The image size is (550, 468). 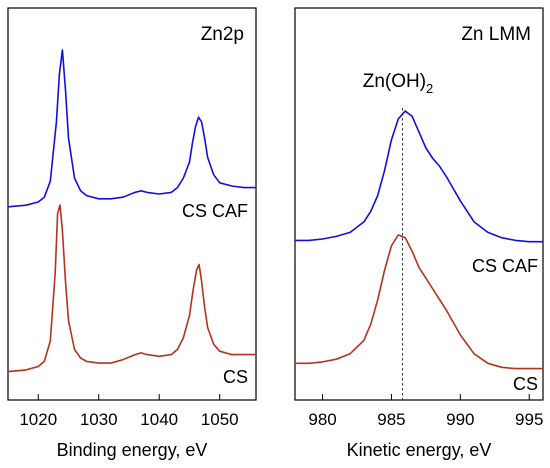 I want to click on zn2p-series-label-cs: CS, so click(x=235, y=377).